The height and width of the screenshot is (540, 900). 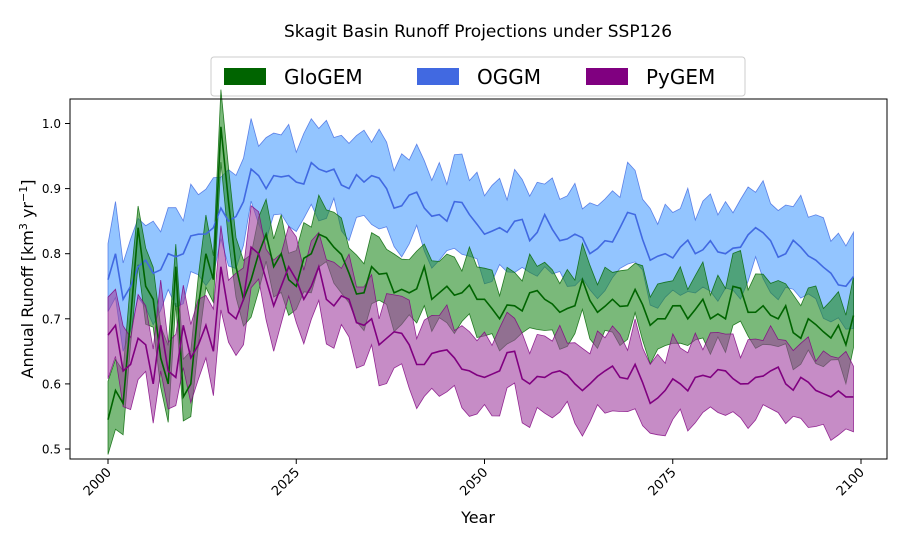 I want to click on y-tick-label-0.5: 0.5, so click(x=51, y=450).